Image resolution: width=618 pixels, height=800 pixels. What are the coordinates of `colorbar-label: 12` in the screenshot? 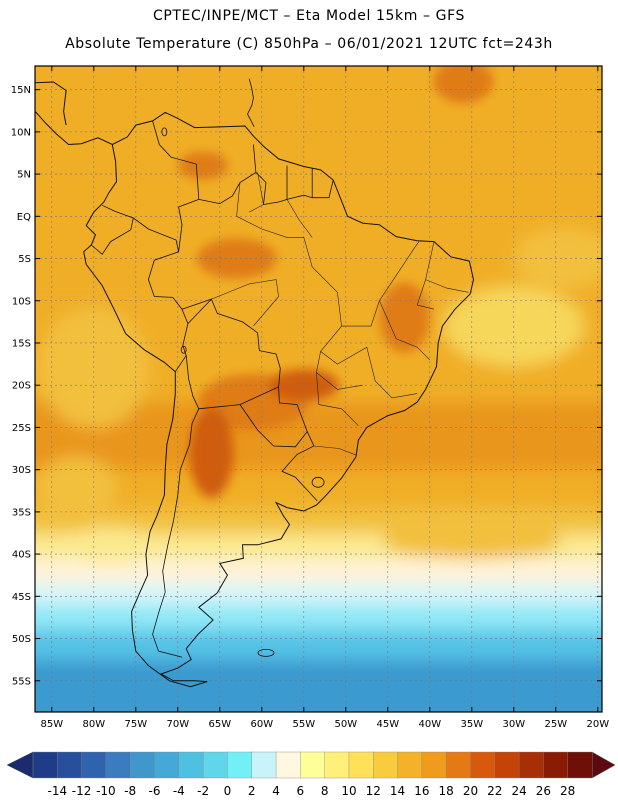 It's located at (373, 791).